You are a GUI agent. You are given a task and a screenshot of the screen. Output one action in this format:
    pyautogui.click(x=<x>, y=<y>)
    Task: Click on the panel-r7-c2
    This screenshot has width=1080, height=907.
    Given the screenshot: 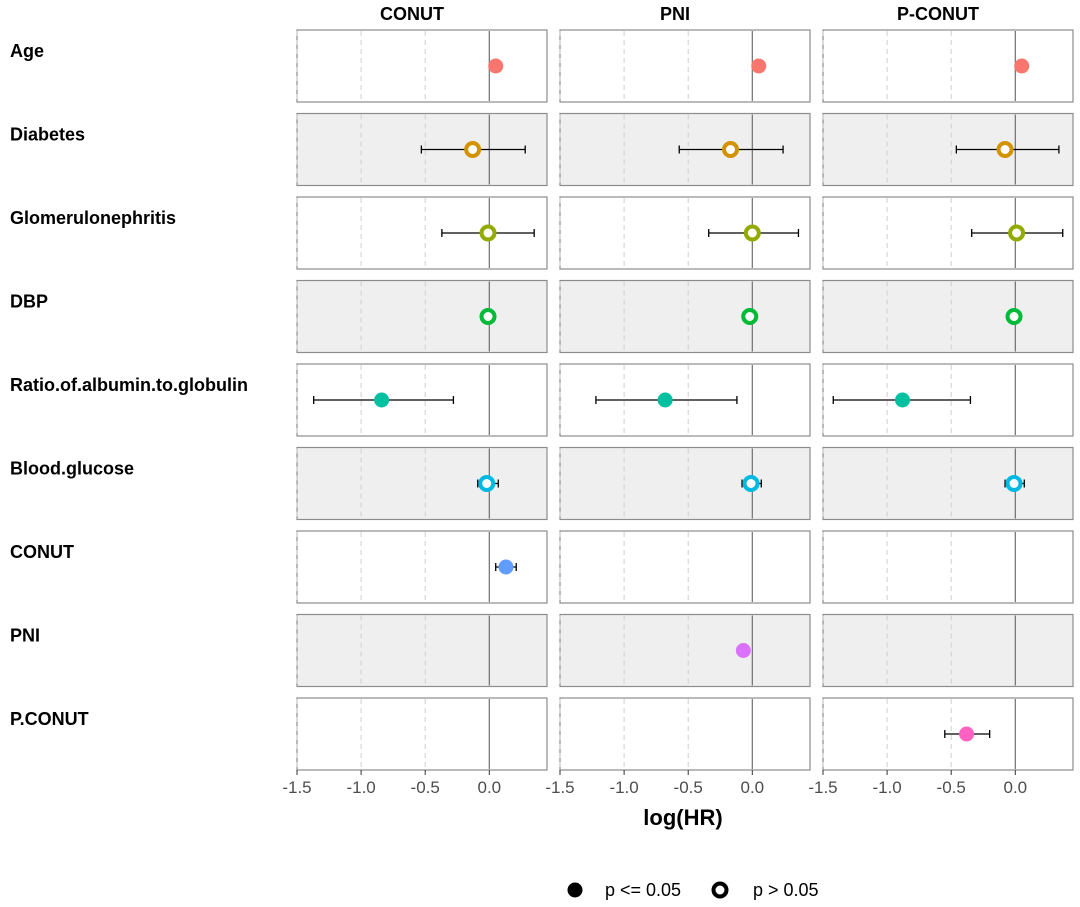 What is the action you would take?
    pyautogui.click(x=948, y=650)
    